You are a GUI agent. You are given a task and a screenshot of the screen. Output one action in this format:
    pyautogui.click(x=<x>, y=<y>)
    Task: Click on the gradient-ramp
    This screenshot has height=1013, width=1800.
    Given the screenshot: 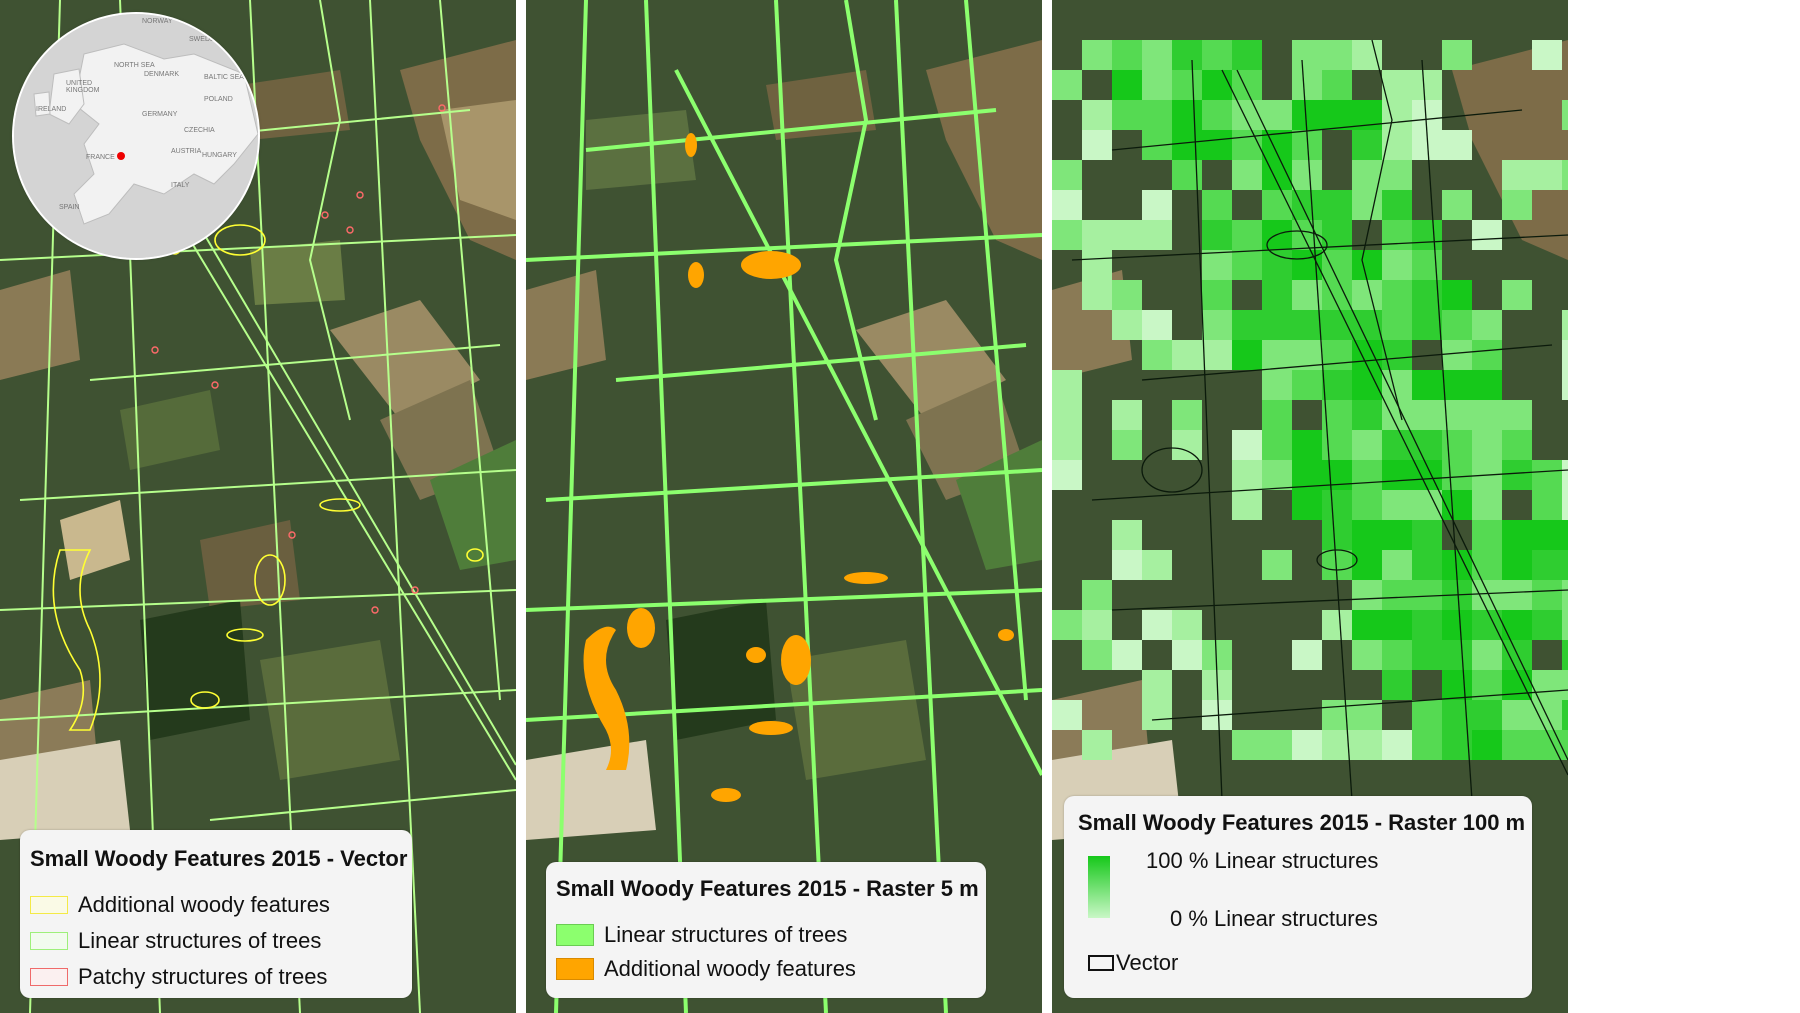 What is the action you would take?
    pyautogui.click(x=1099, y=887)
    